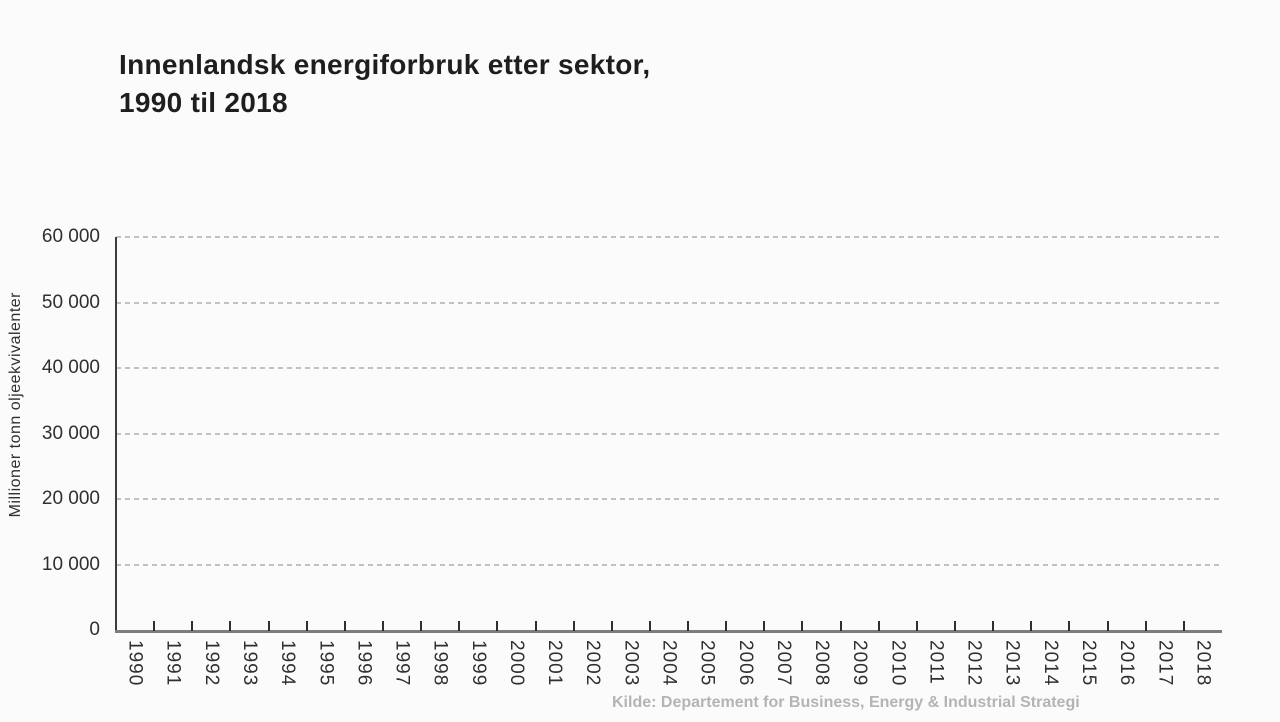 Image resolution: width=1280 pixels, height=722 pixels. I want to click on x-axis-tick-label: 2012, so click(974, 663).